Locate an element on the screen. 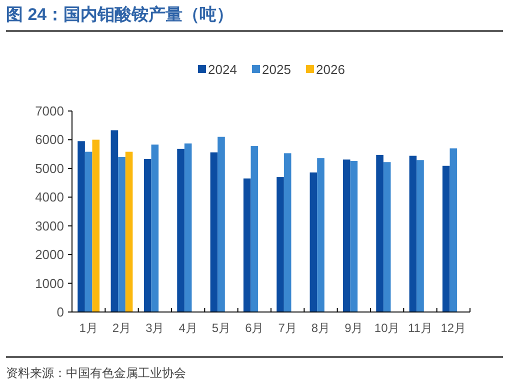 This screenshot has width=509, height=387. y-tick-label: 3000 is located at coordinates (49, 226).